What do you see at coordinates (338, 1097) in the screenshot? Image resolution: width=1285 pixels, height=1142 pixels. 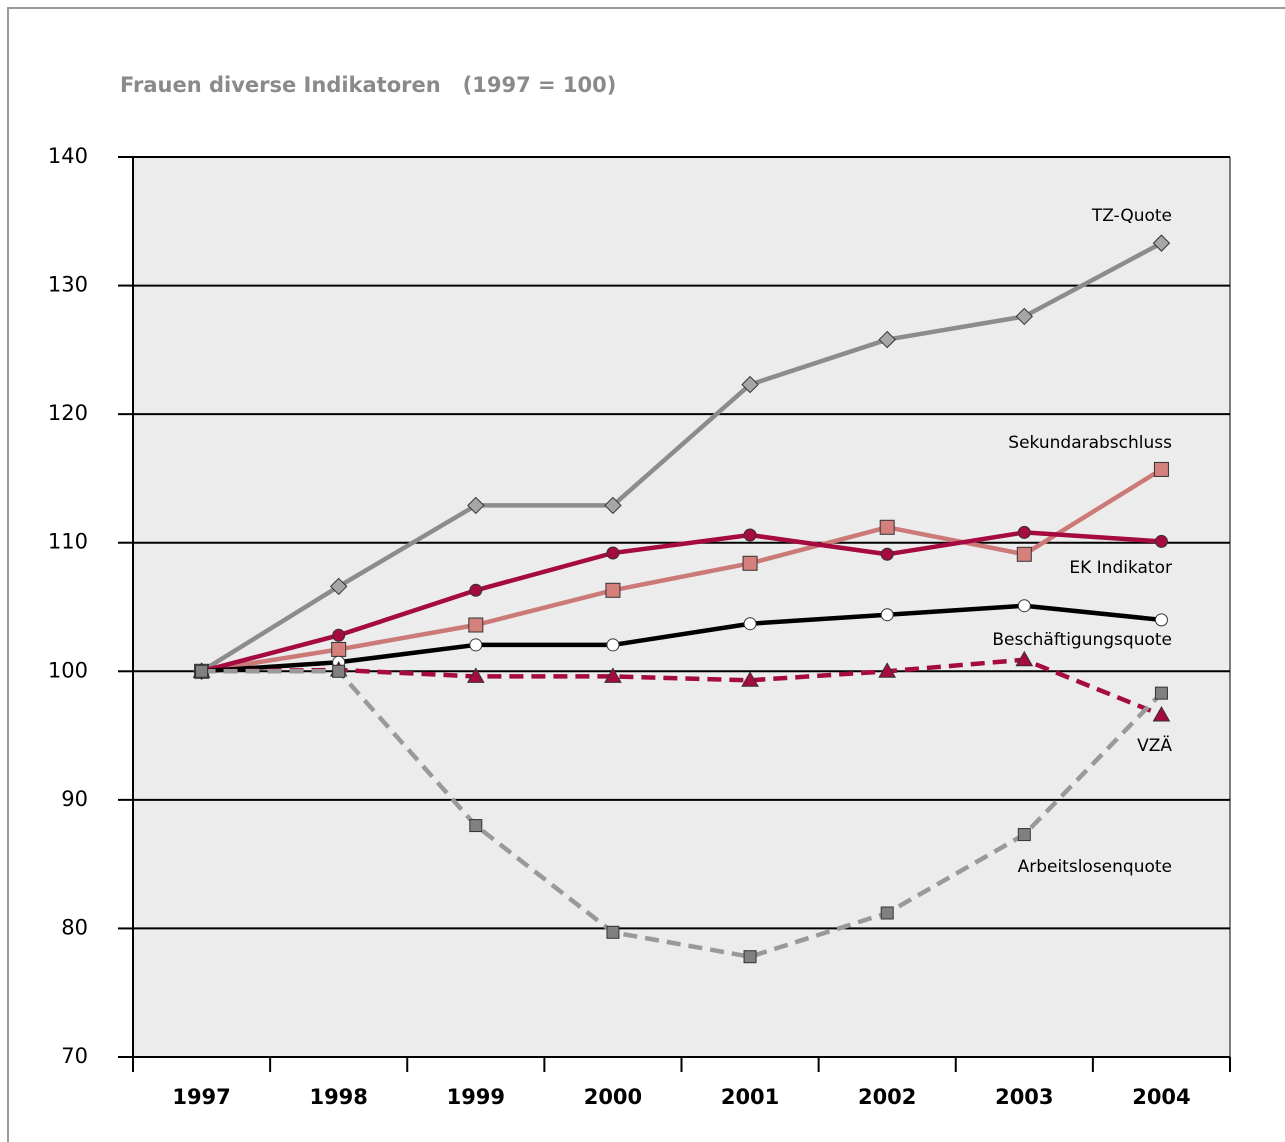 I see `x-tick-label: 1998` at bounding box center [338, 1097].